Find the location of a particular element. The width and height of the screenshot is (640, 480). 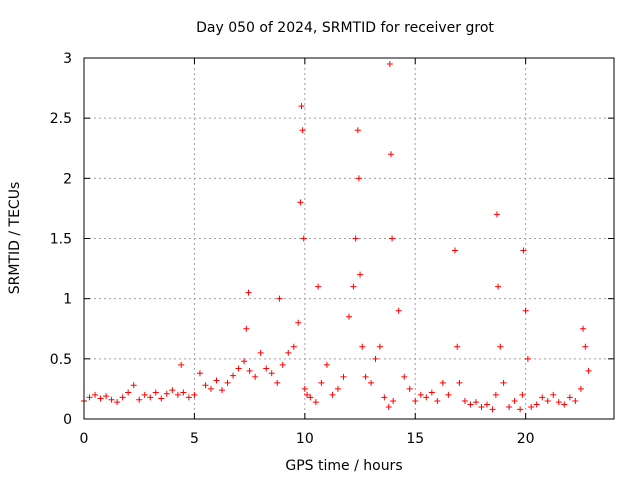

y-tick-label: 1 is located at coordinates (67, 300).